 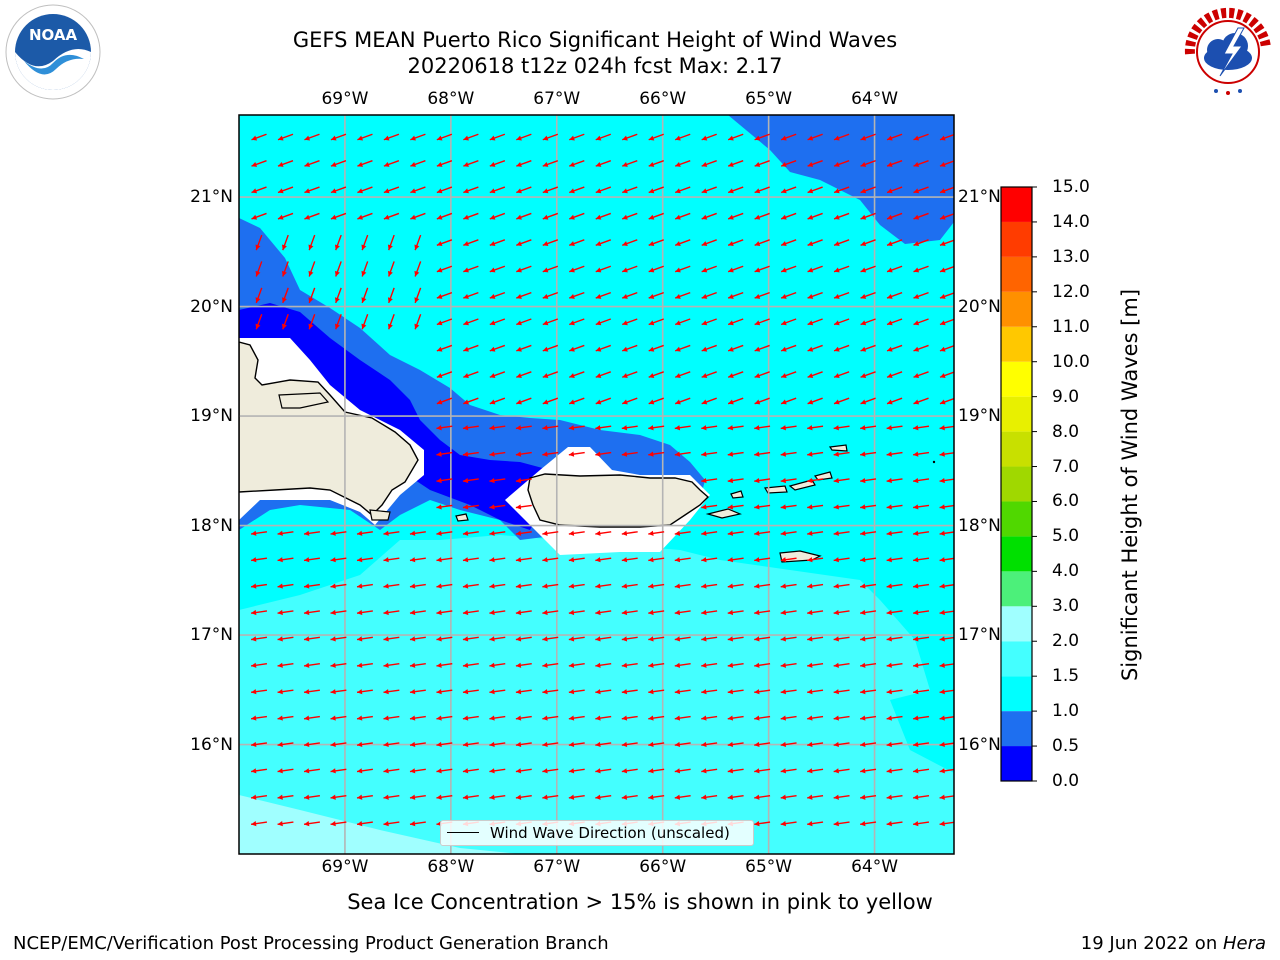 I want to click on footer-date: 19 Jun 2022 on Hera, so click(x=1173, y=943).